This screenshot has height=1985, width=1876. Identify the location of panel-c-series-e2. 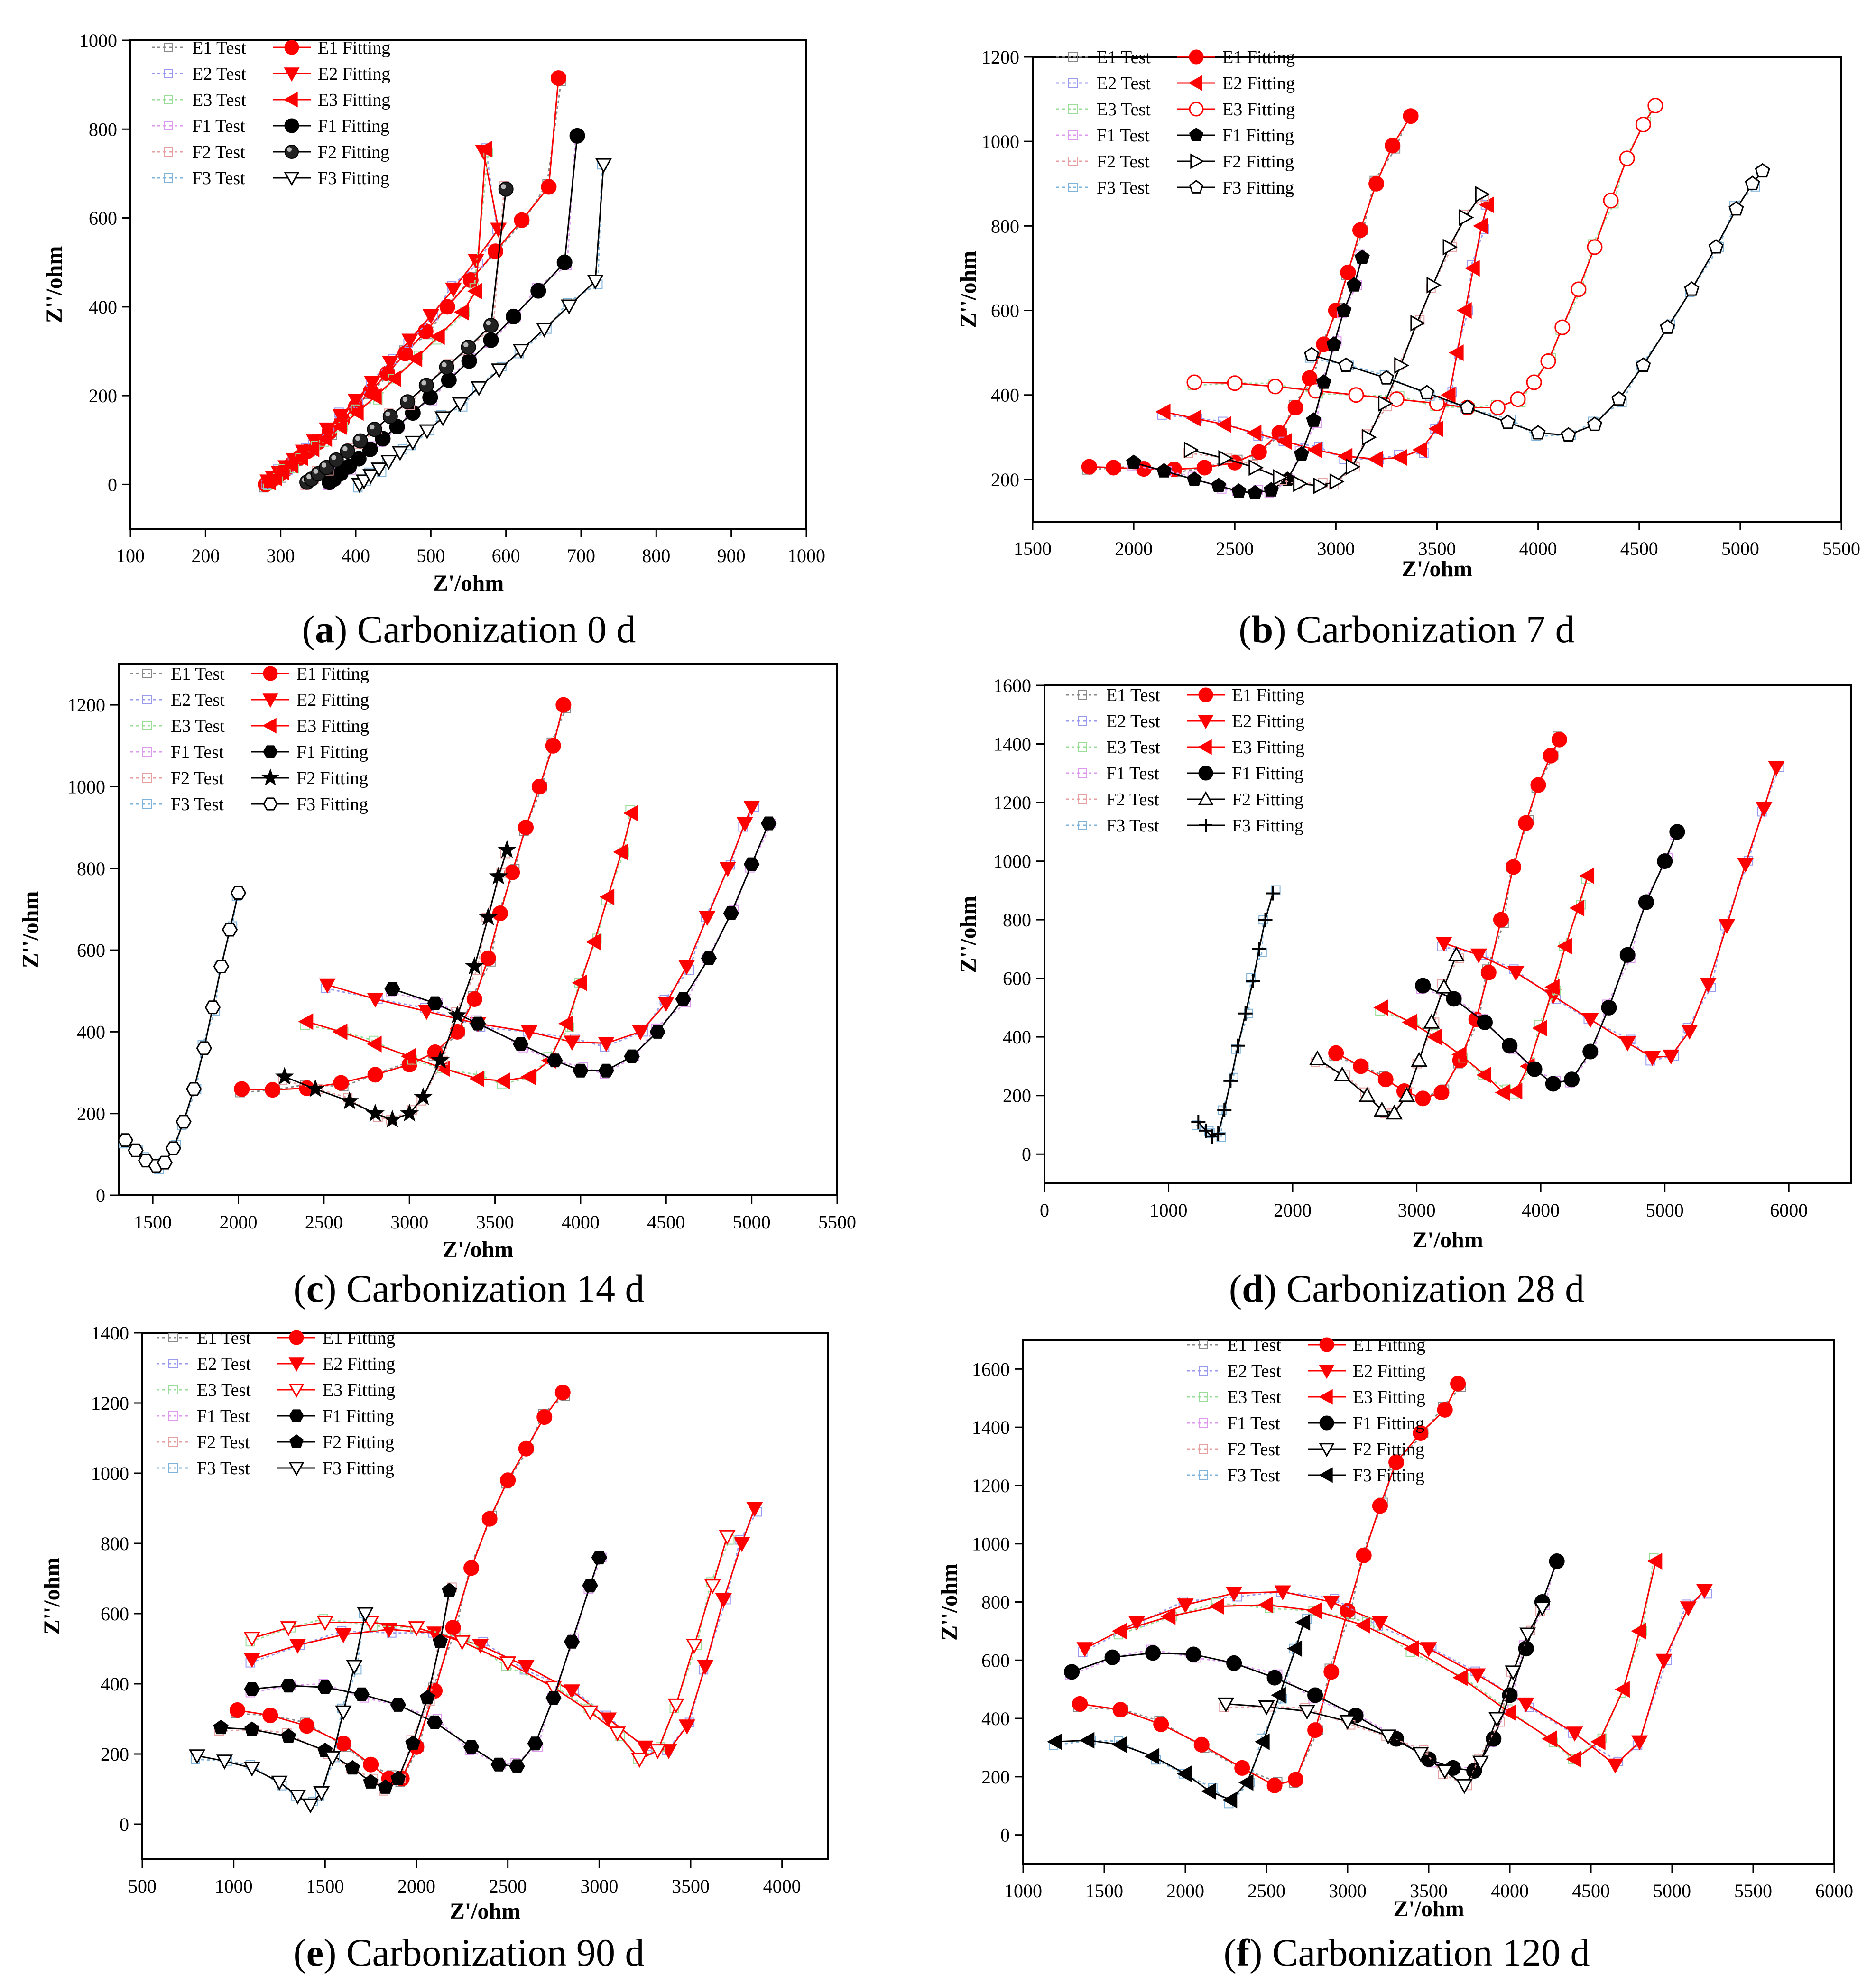
(539, 927).